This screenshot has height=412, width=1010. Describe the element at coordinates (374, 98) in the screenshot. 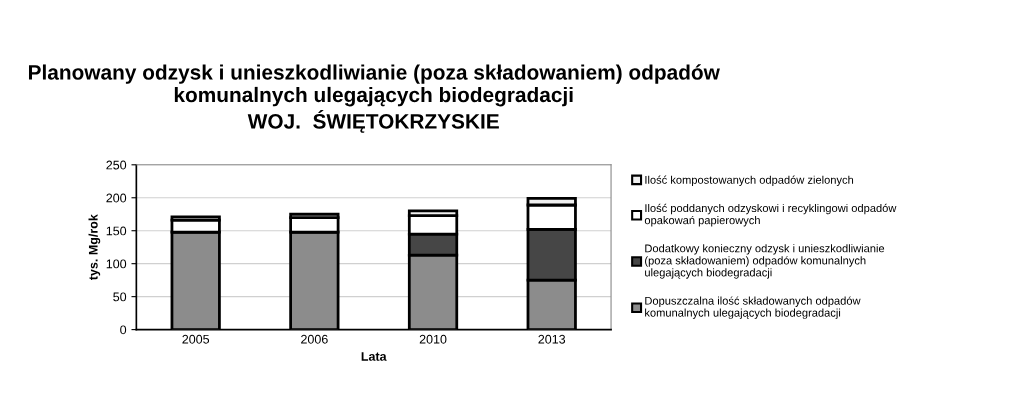

I see `chart-title: Planowany odzysk i unieszkodliwianie (poza składowaniem) odpadów komunalnych ulegających biodegradacji WOJ. ŚWIĘTOKRZYSKIE` at that location.